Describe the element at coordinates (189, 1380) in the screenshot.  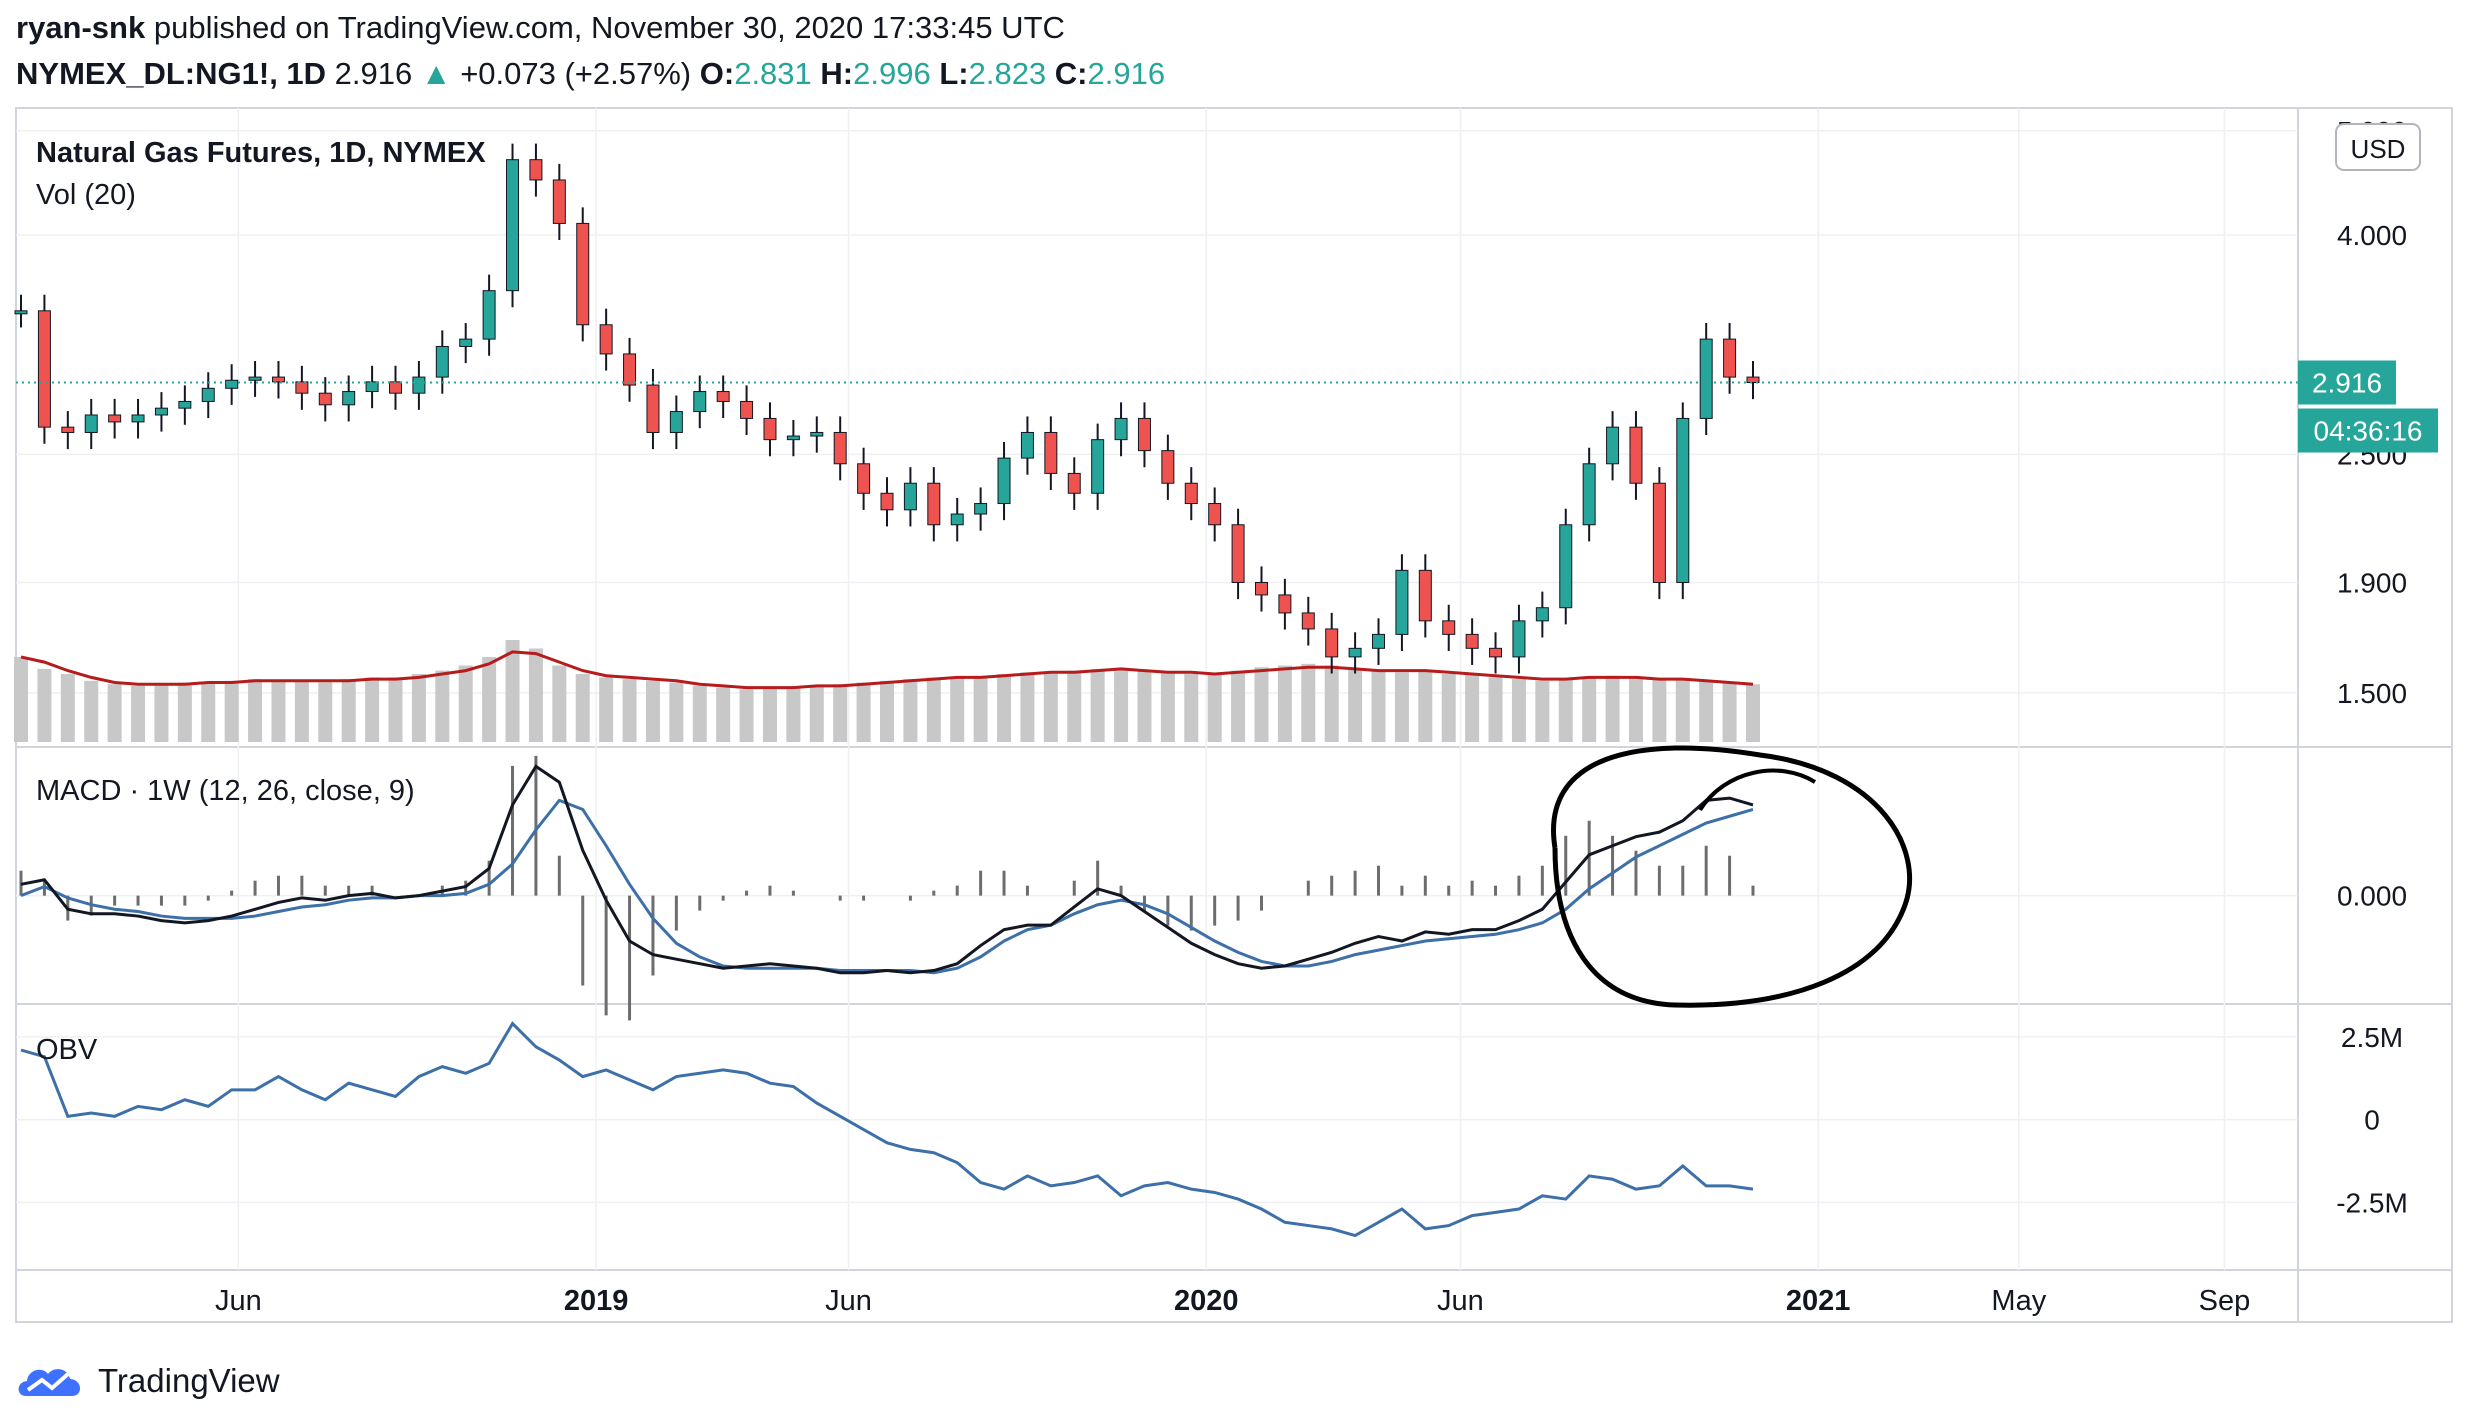
I see `brand-name: TradingView` at that location.